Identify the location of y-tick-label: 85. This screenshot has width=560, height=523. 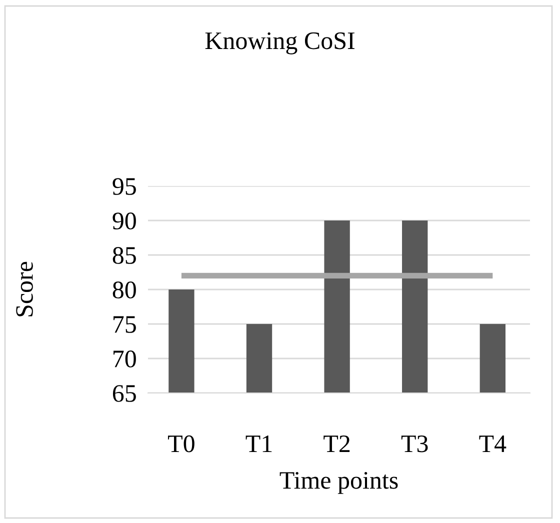
(124, 255).